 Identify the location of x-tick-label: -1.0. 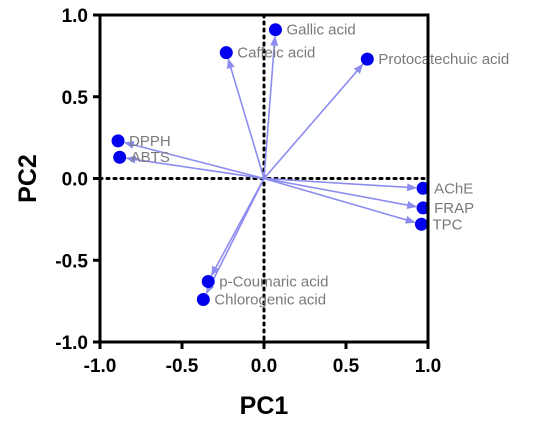
(100, 366).